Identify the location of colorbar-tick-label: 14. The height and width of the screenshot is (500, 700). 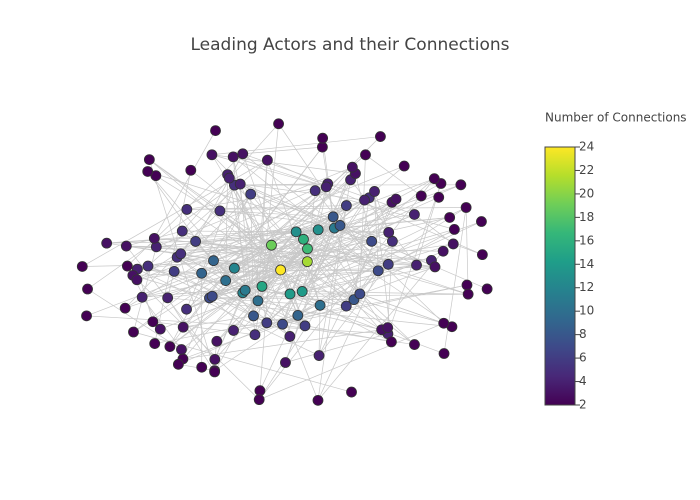
(586, 264).